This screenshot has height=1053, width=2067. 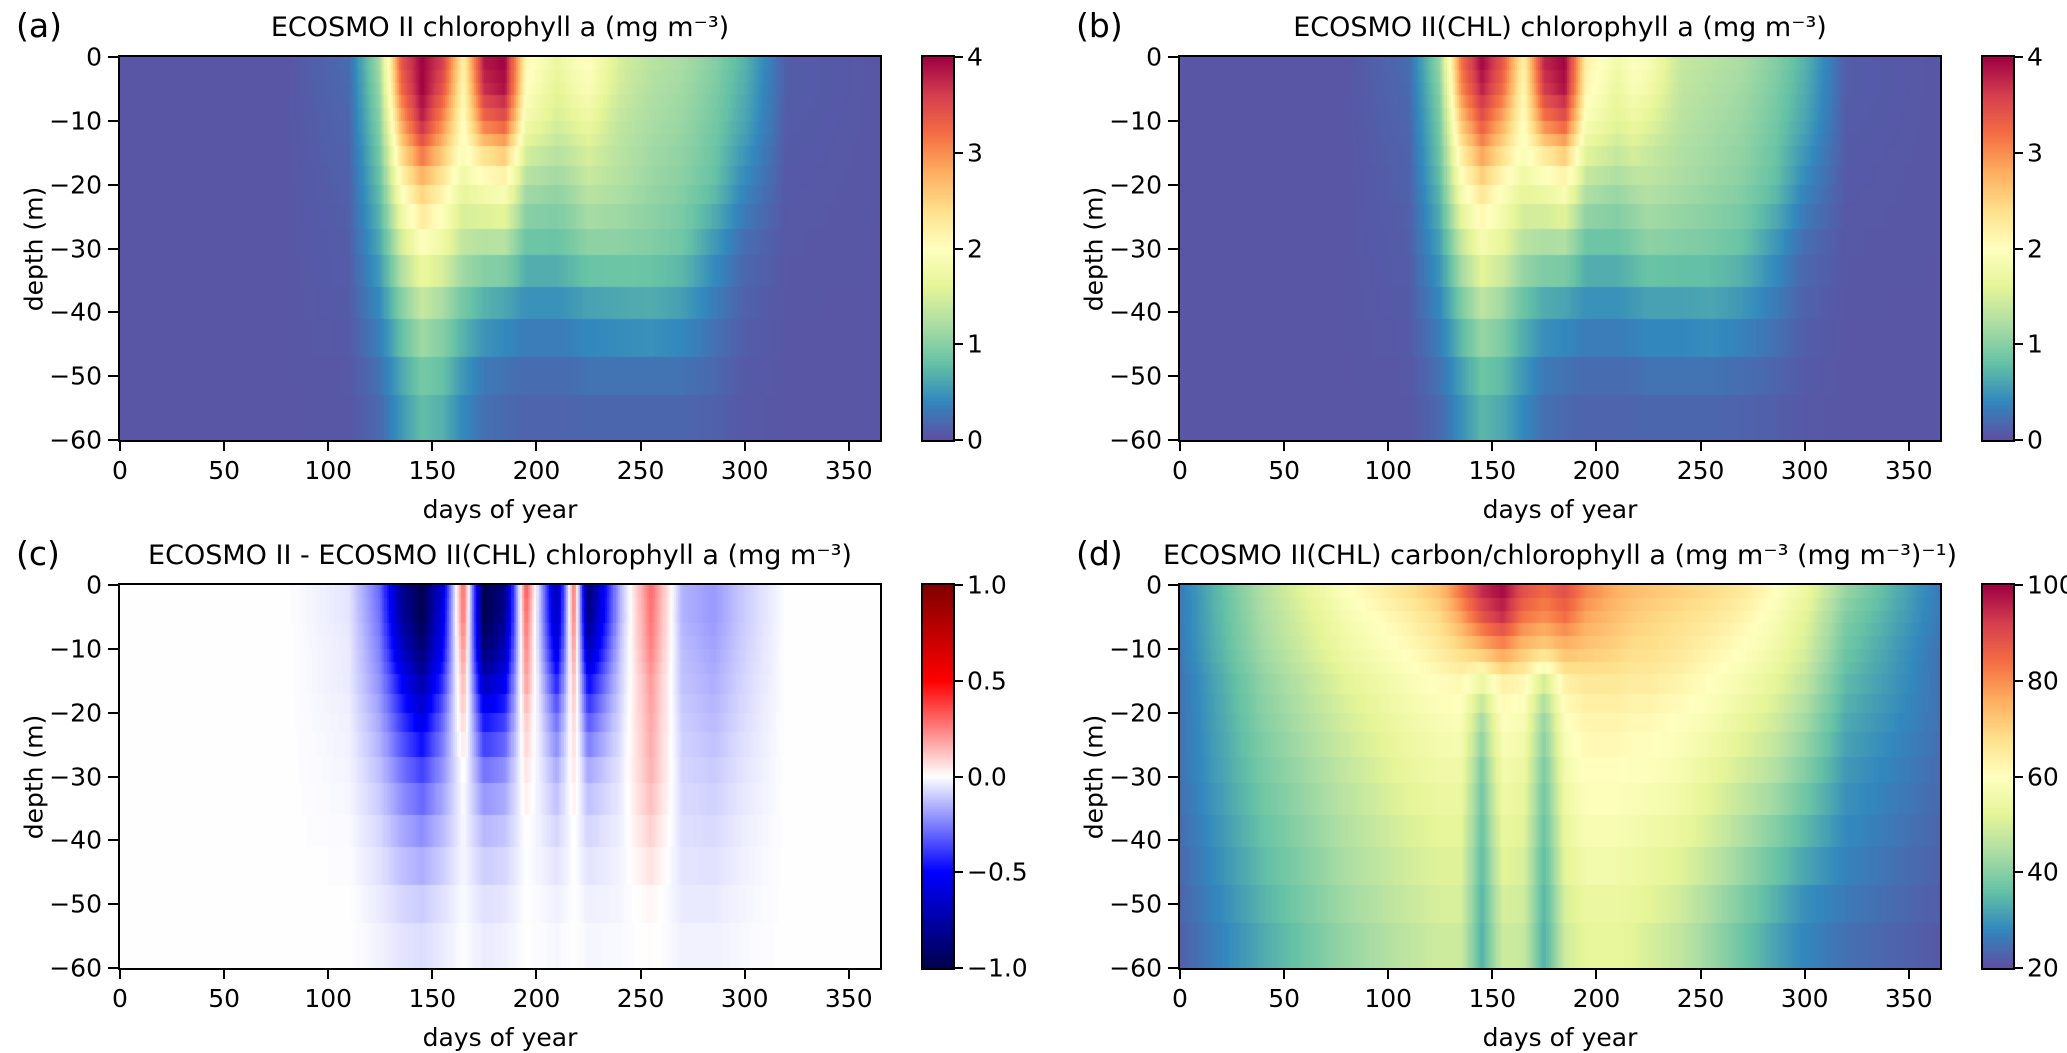 I want to click on colorbar-tick-label: 40, so click(x=2043, y=872).